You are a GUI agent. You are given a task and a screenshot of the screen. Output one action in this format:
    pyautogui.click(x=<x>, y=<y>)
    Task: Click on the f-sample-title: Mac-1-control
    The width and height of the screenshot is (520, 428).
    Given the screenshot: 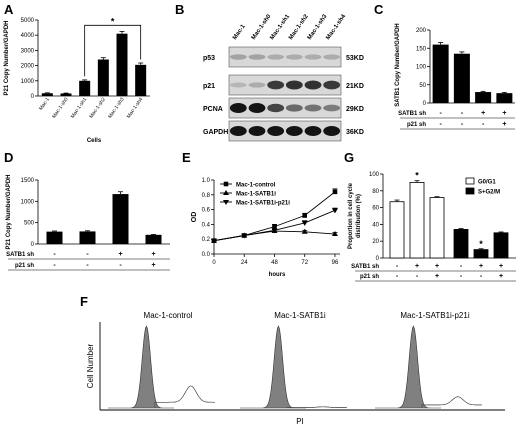 What is the action you would take?
    pyautogui.click(x=168, y=315)
    